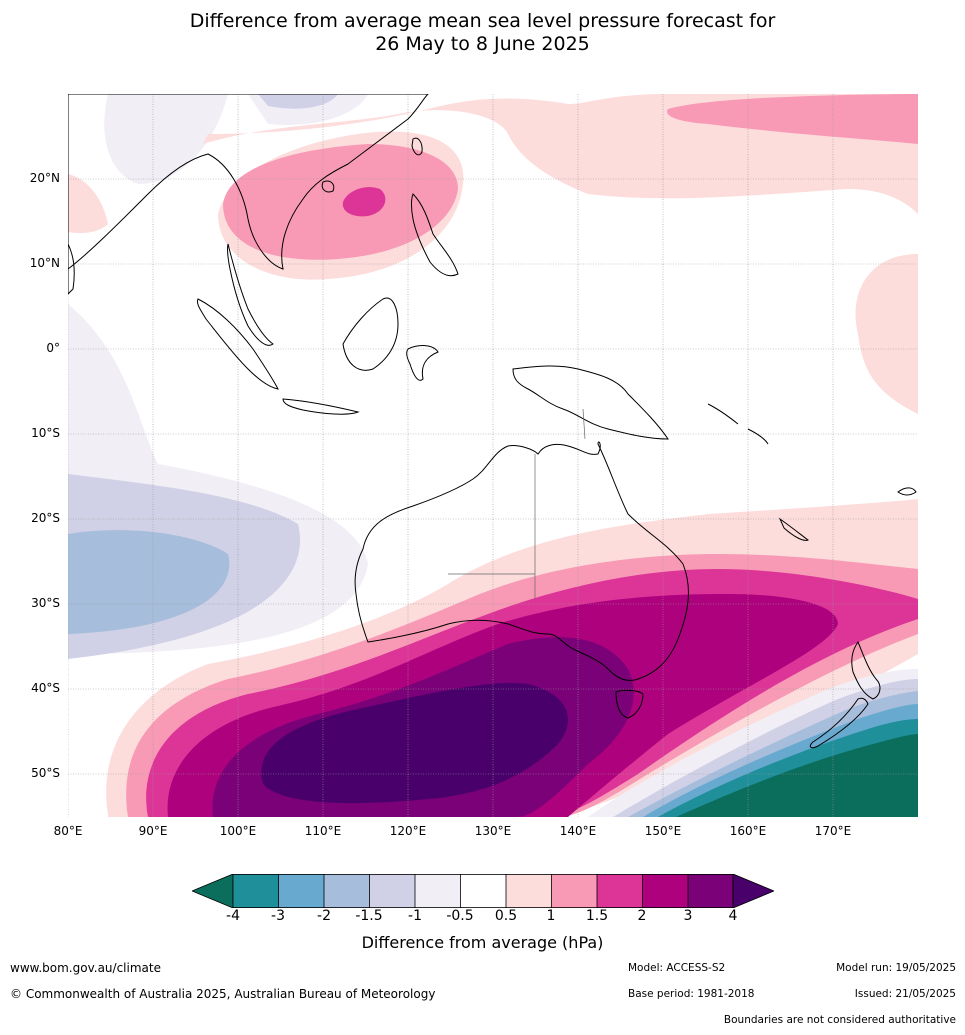  I want to click on philippines-coast, so click(435, 235).